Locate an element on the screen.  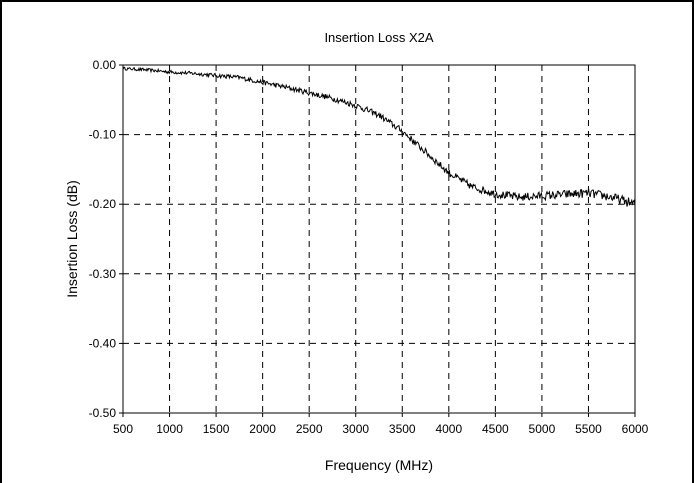
x-tick-label: 6000 is located at coordinates (635, 429).